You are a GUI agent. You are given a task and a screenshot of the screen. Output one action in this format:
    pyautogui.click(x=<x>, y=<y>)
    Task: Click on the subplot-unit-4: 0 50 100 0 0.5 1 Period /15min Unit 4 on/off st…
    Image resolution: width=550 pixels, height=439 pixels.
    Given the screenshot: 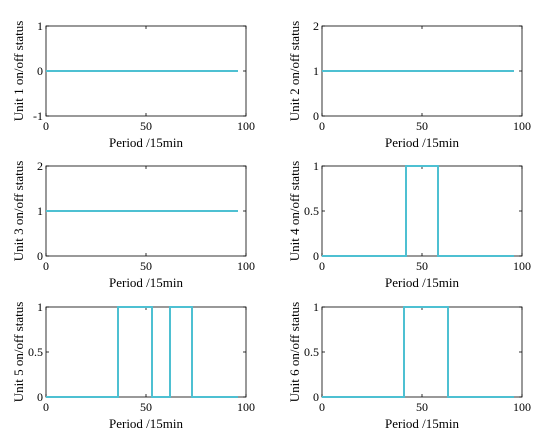 What is the action you would take?
    pyautogui.click(x=409, y=224)
    